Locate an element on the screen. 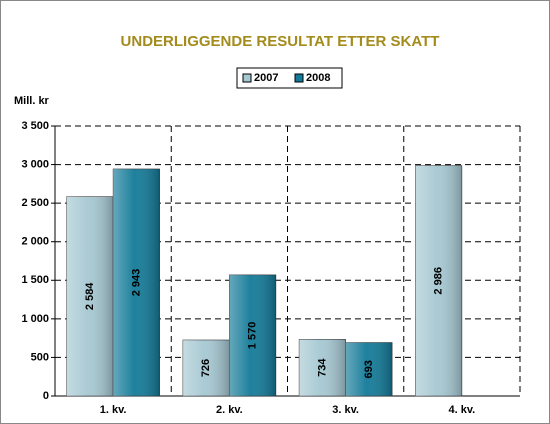 Image resolution: width=550 pixels, height=424 pixels. x-tick-label: 1. kv. is located at coordinates (113, 410).